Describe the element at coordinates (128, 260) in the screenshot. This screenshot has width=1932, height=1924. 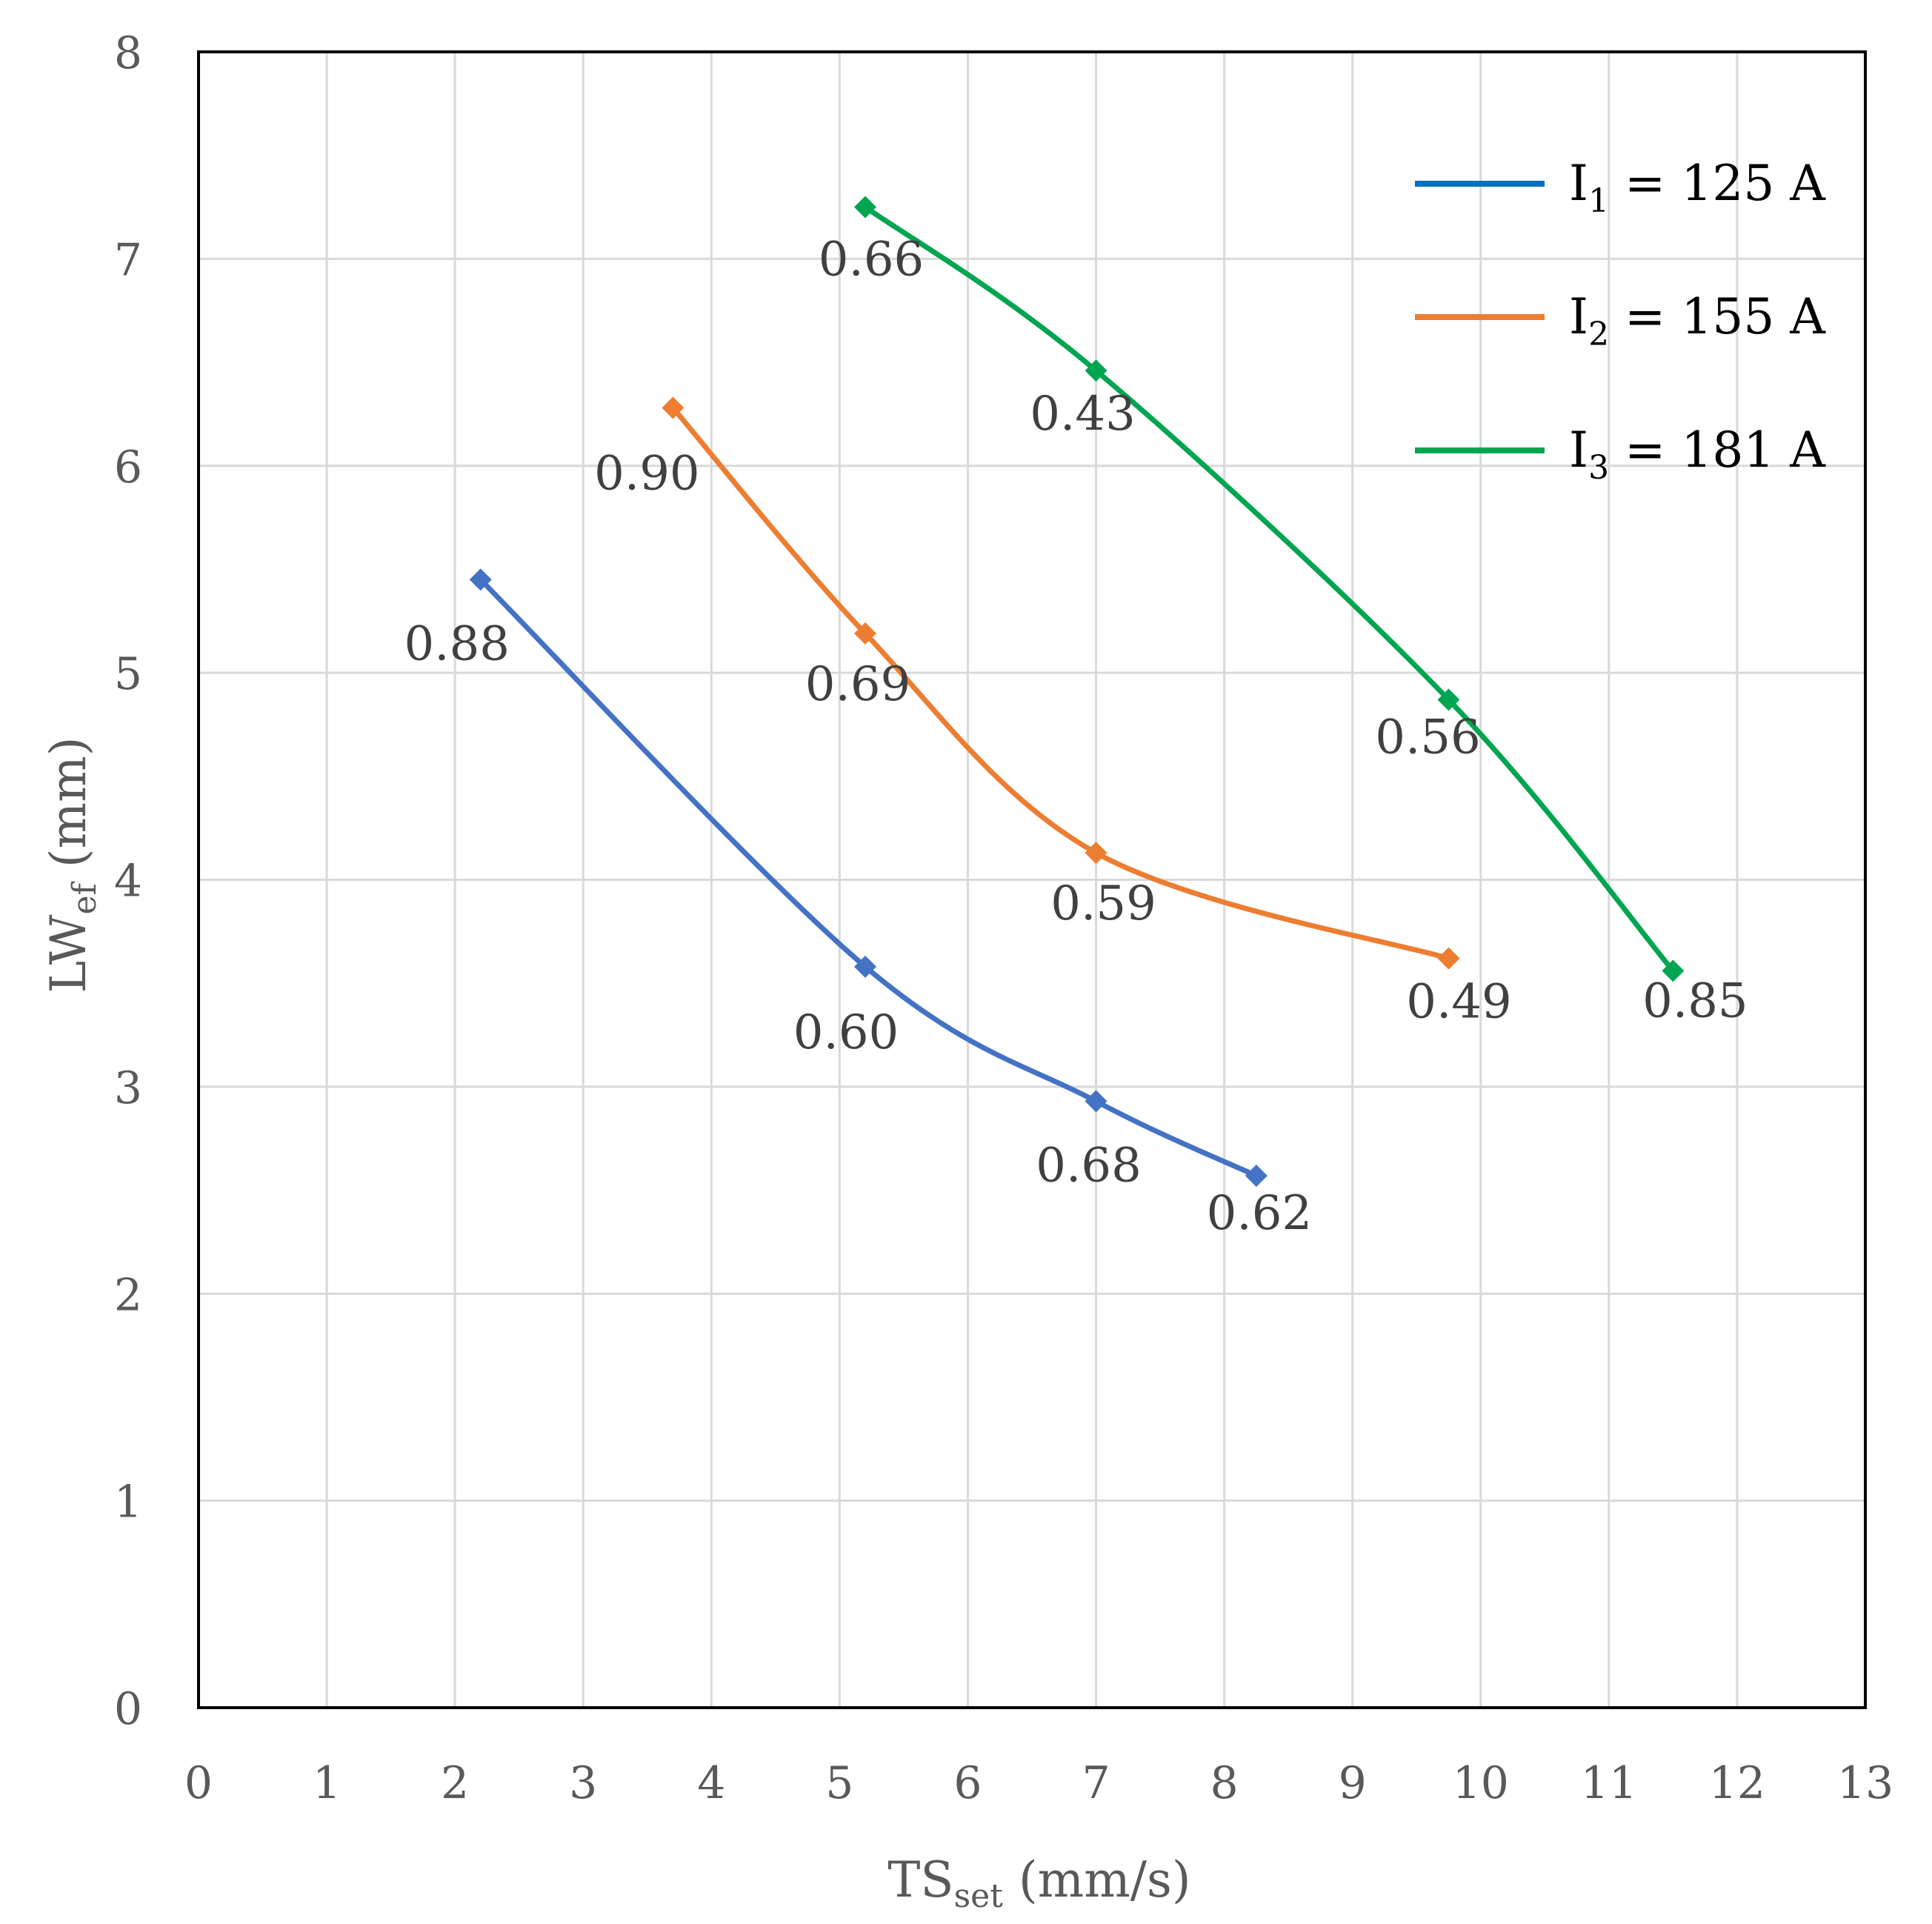
I see `y-tick-label: 7` at that location.